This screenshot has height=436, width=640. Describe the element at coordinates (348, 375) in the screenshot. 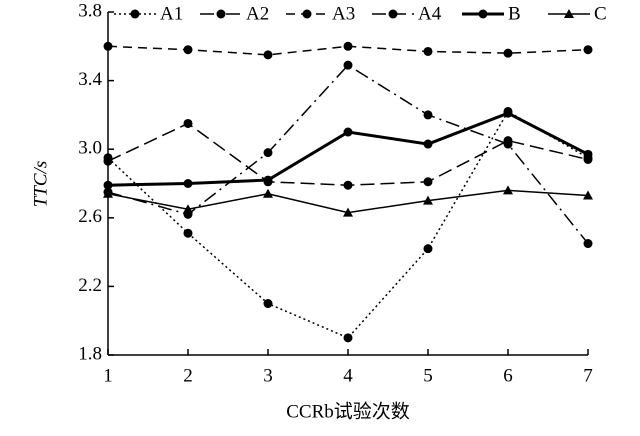

I see `x-tick-label: 4` at that location.